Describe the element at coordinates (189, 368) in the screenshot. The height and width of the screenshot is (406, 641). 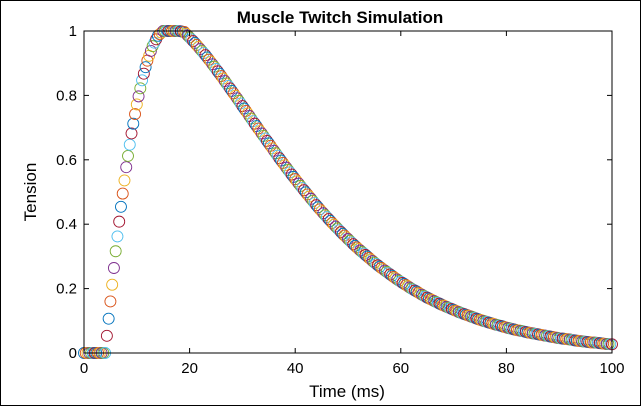
I see `x-tick-label: 20` at that location.